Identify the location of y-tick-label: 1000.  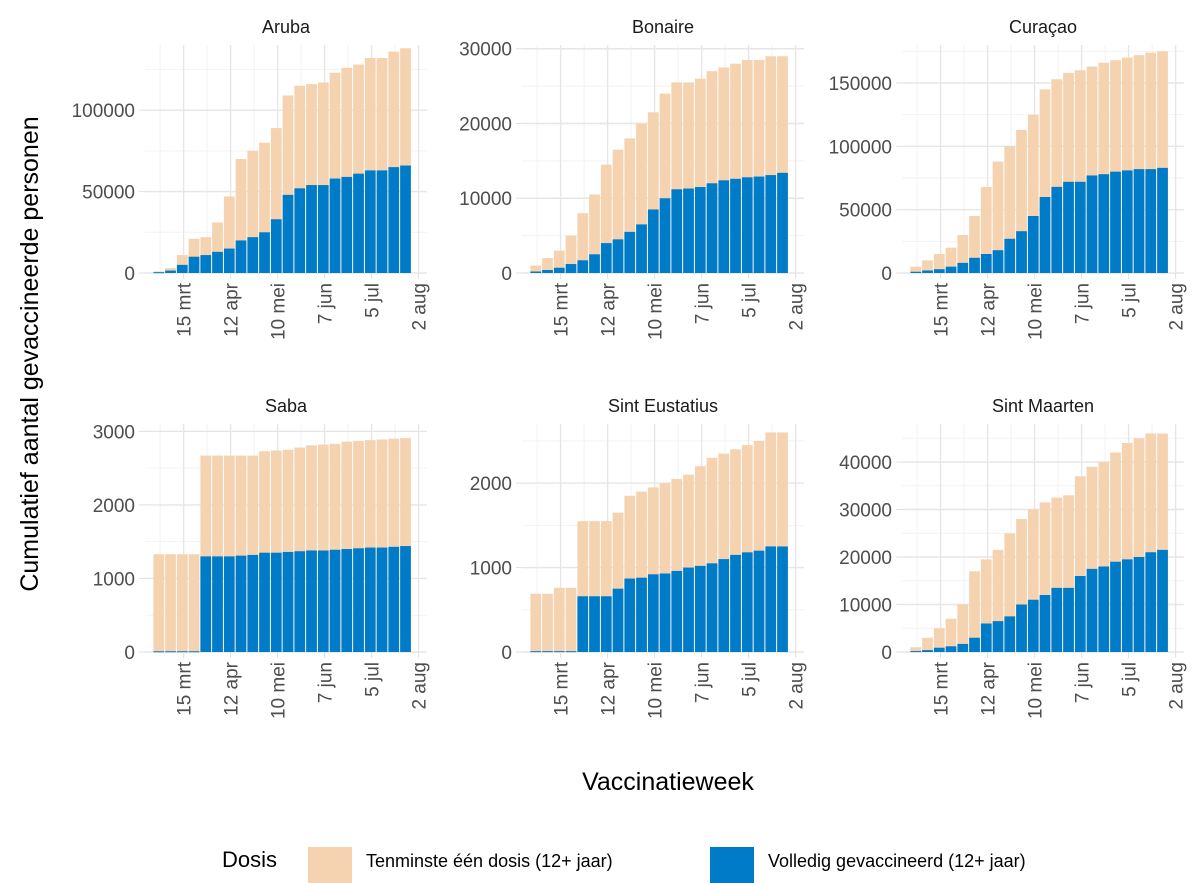
(491, 569).